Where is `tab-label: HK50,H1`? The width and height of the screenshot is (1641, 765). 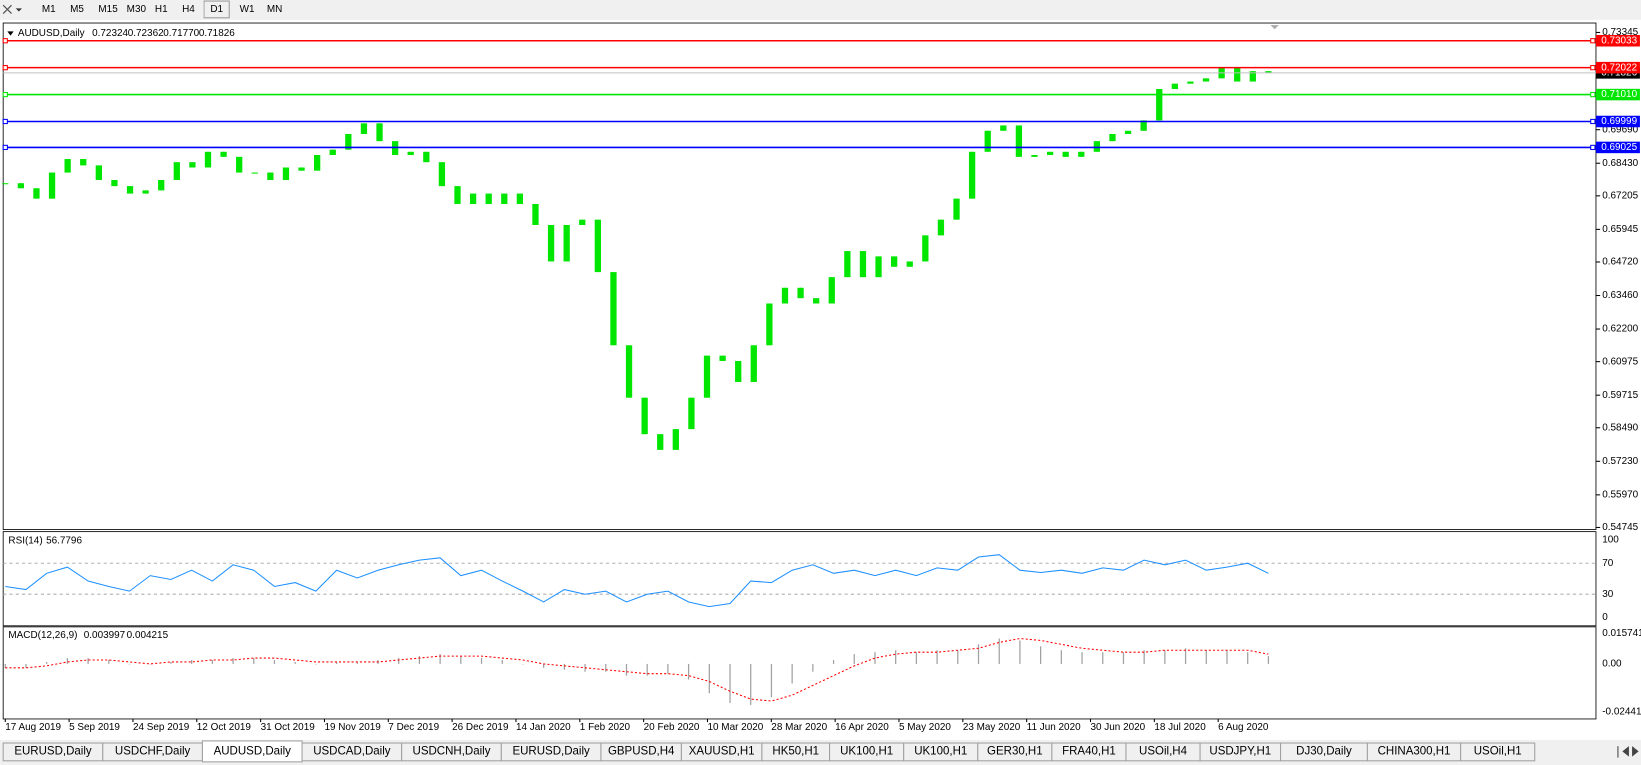 tab-label: HK50,H1 is located at coordinates (795, 751).